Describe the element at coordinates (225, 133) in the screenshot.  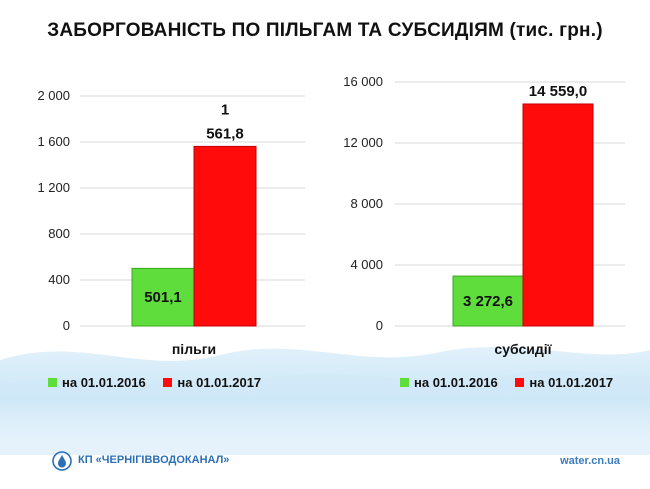
I see `data-label: 561,8` at that location.